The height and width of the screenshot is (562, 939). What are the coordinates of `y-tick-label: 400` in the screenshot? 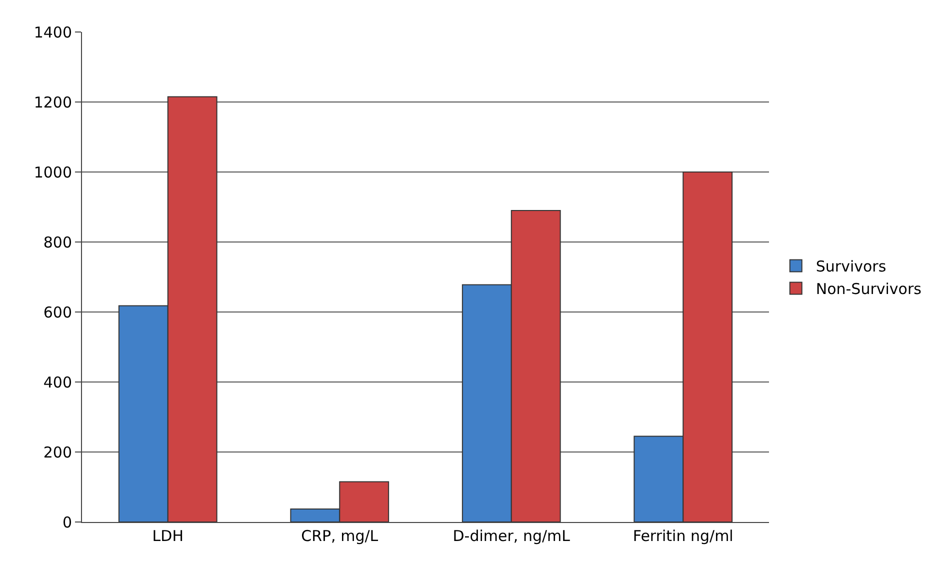 It's located at (57, 382).